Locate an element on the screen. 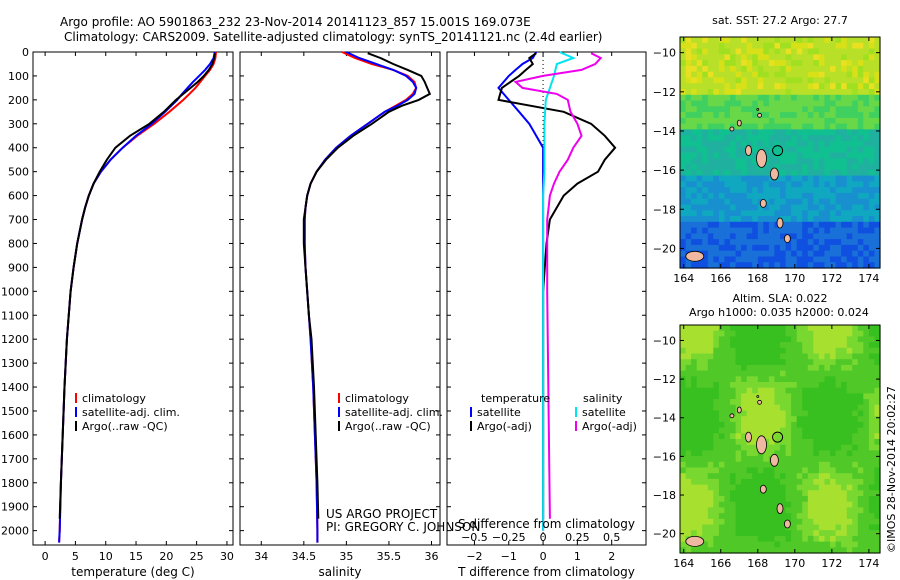  series-line-temperature-satellite is located at coordinates (521, 291).